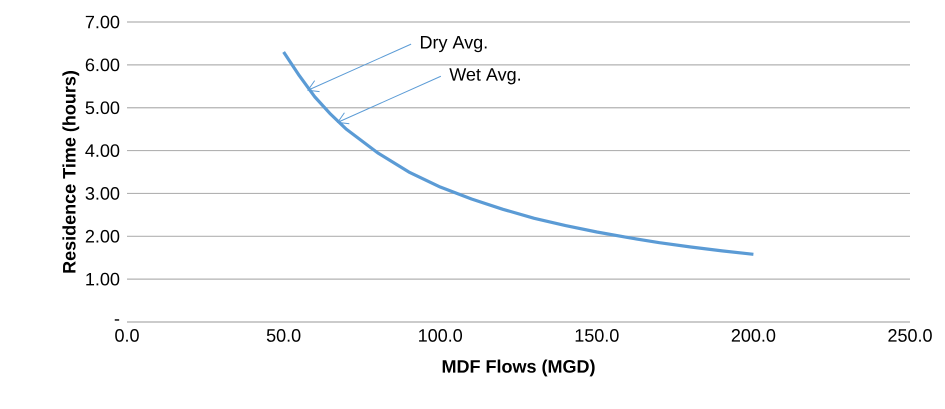  What do you see at coordinates (518, 368) in the screenshot?
I see `x-axis-title: MDF Flows (MGD)` at bounding box center [518, 368].